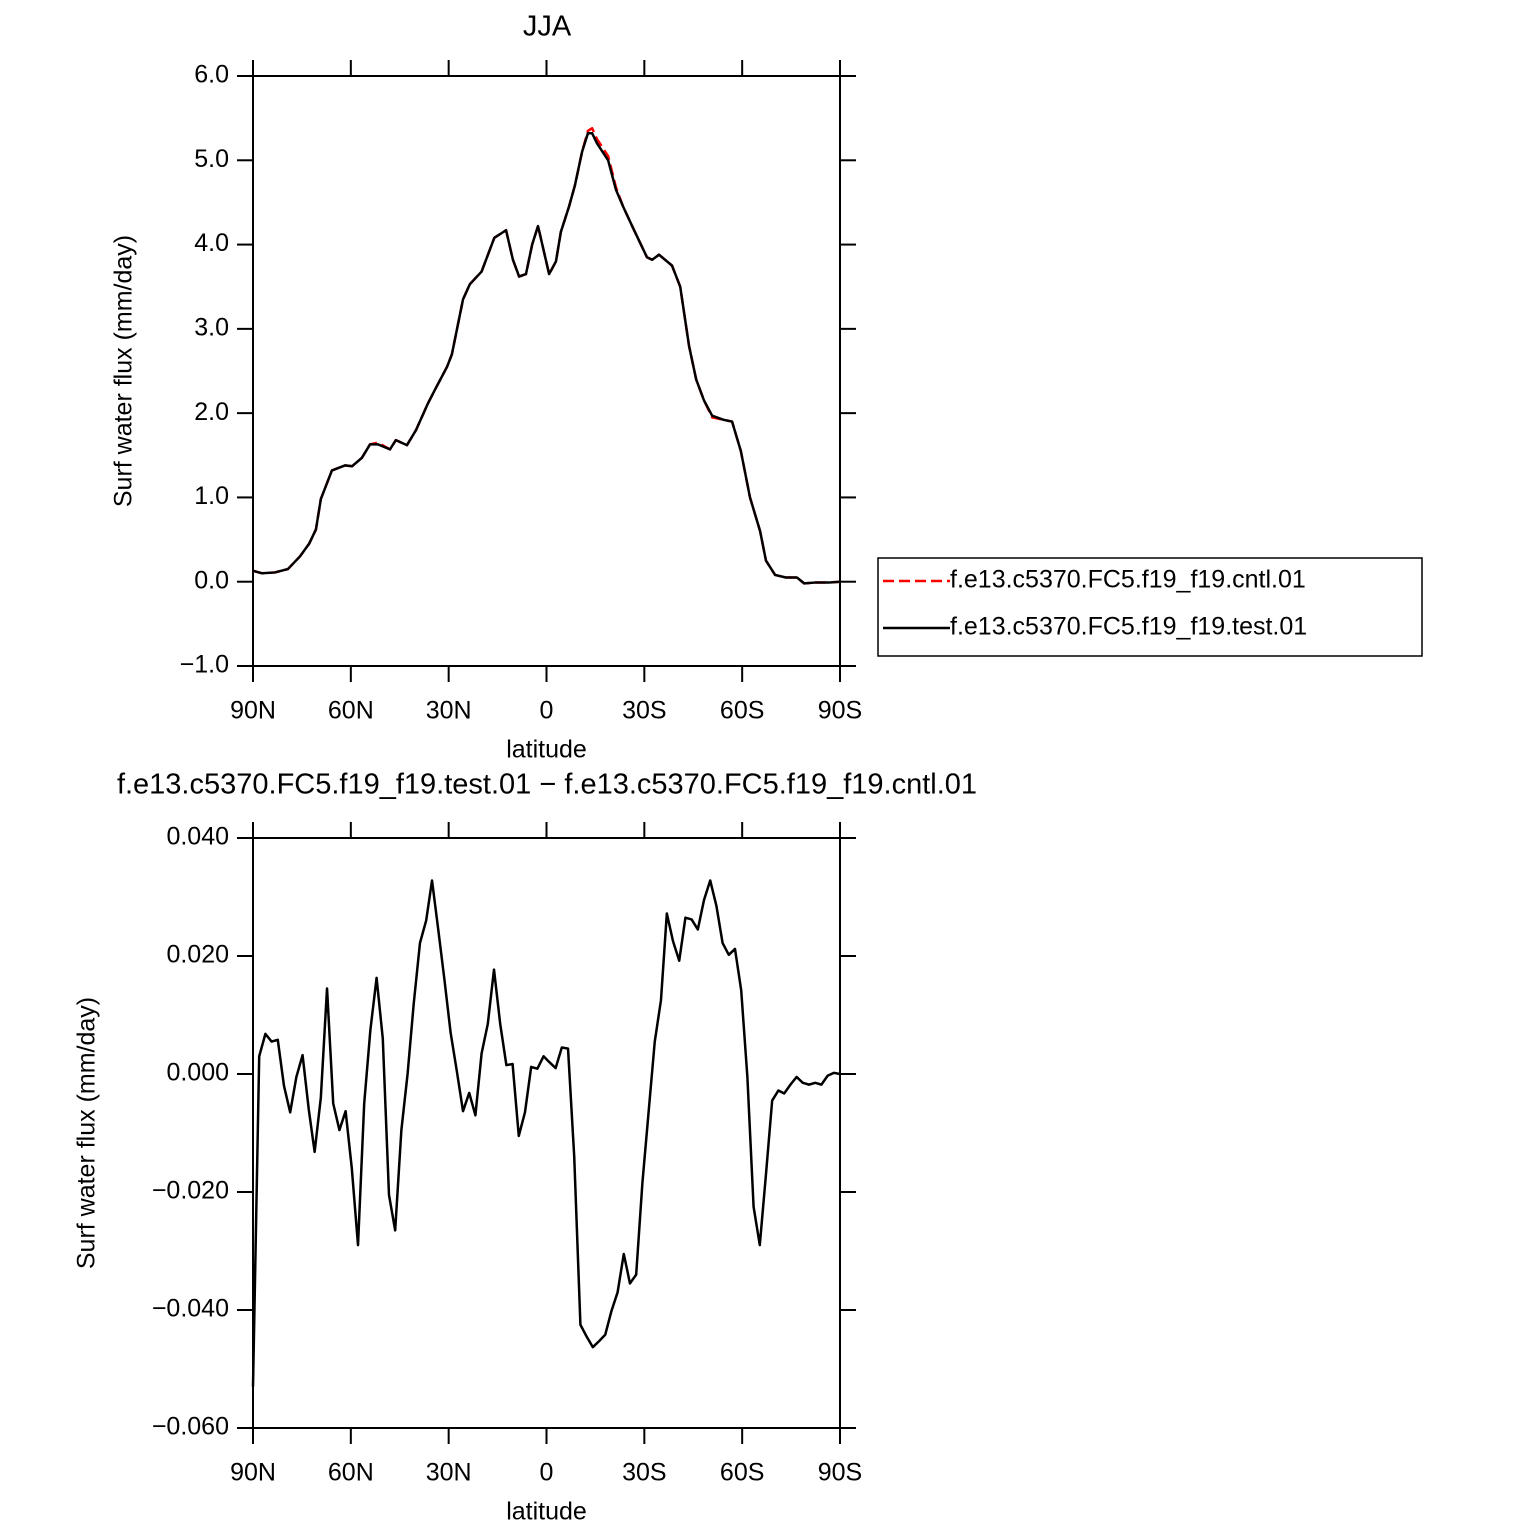 The width and height of the screenshot is (1530, 1535). What do you see at coordinates (547, 27) in the screenshot?
I see `chart-title: JJA` at bounding box center [547, 27].